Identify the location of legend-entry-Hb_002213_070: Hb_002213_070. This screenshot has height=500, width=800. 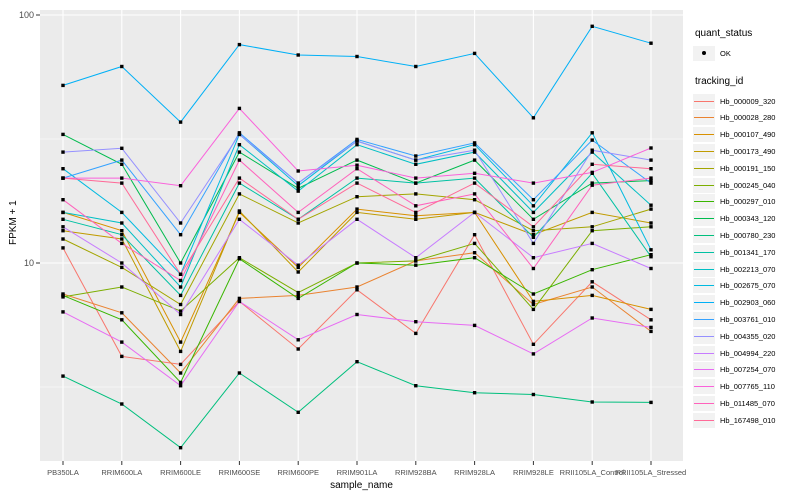
(746, 269).